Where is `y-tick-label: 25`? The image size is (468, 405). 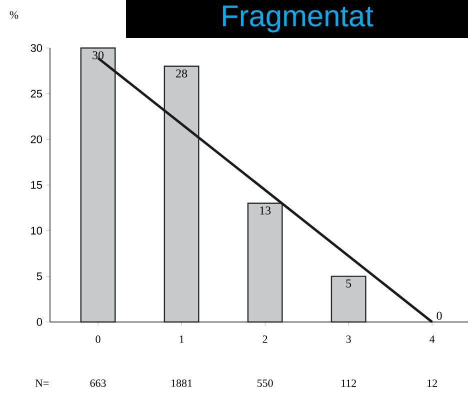 y-tick-label: 25 is located at coordinates (36, 94).